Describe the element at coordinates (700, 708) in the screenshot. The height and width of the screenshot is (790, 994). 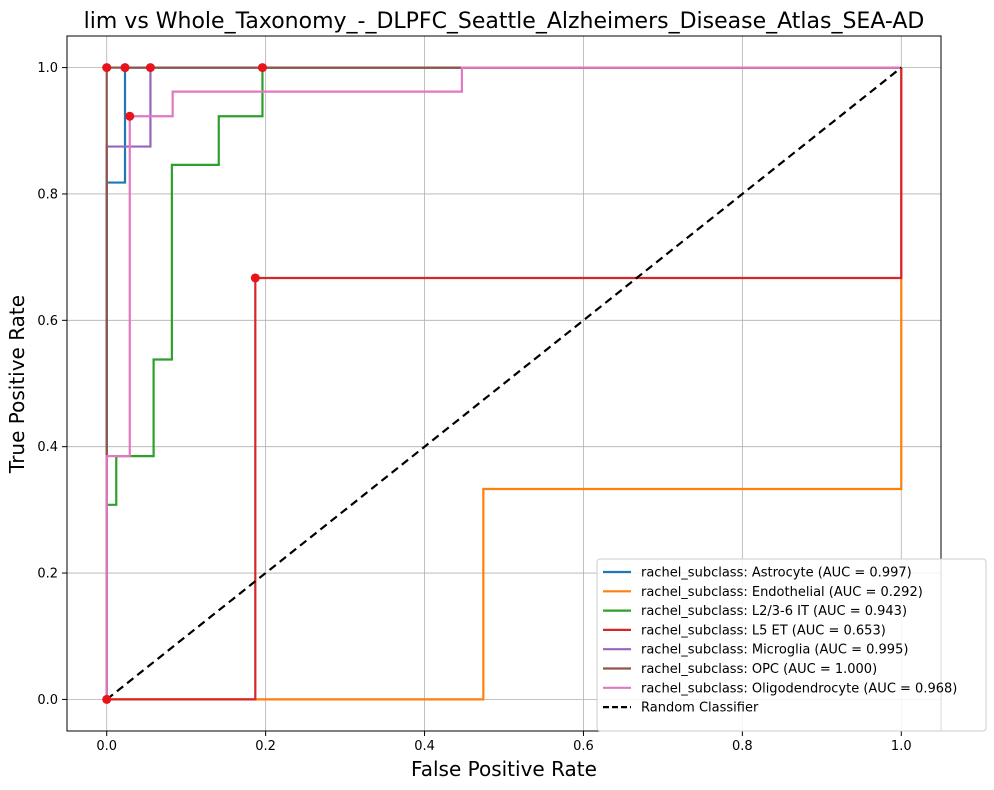
I see `legend-label: Random Classifier` at that location.